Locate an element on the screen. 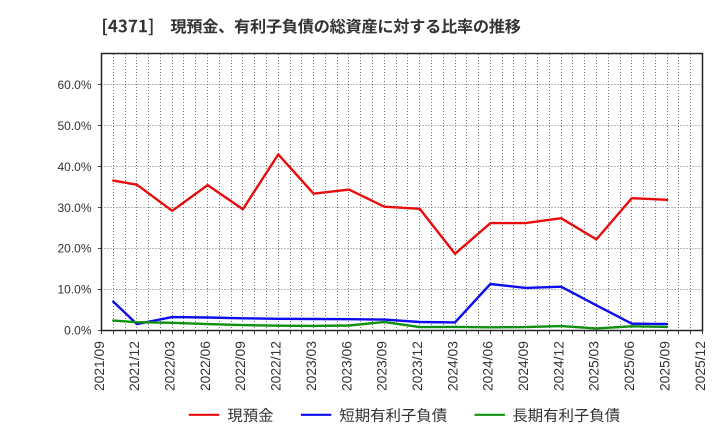  svg-text: 2024/09 is located at coordinates (523, 366).